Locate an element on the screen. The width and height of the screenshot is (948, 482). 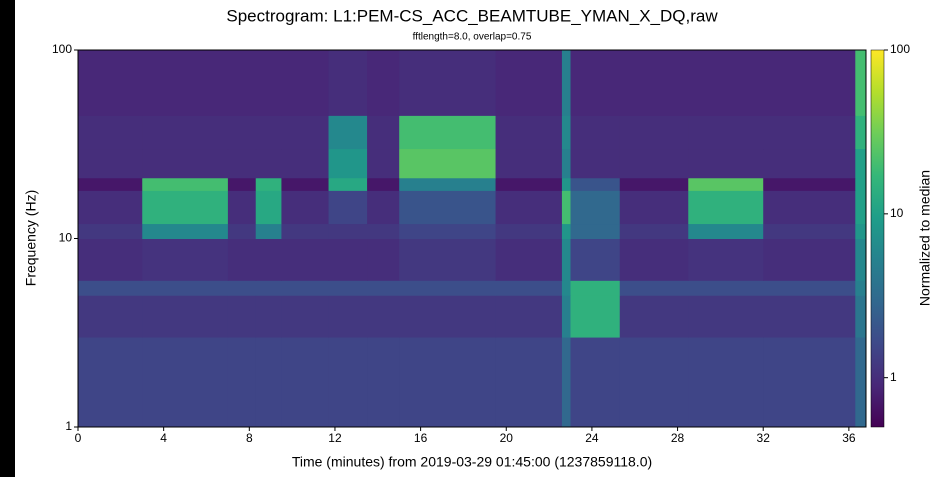
colorbar-label: Normalized to median is located at coordinates (925, 238).